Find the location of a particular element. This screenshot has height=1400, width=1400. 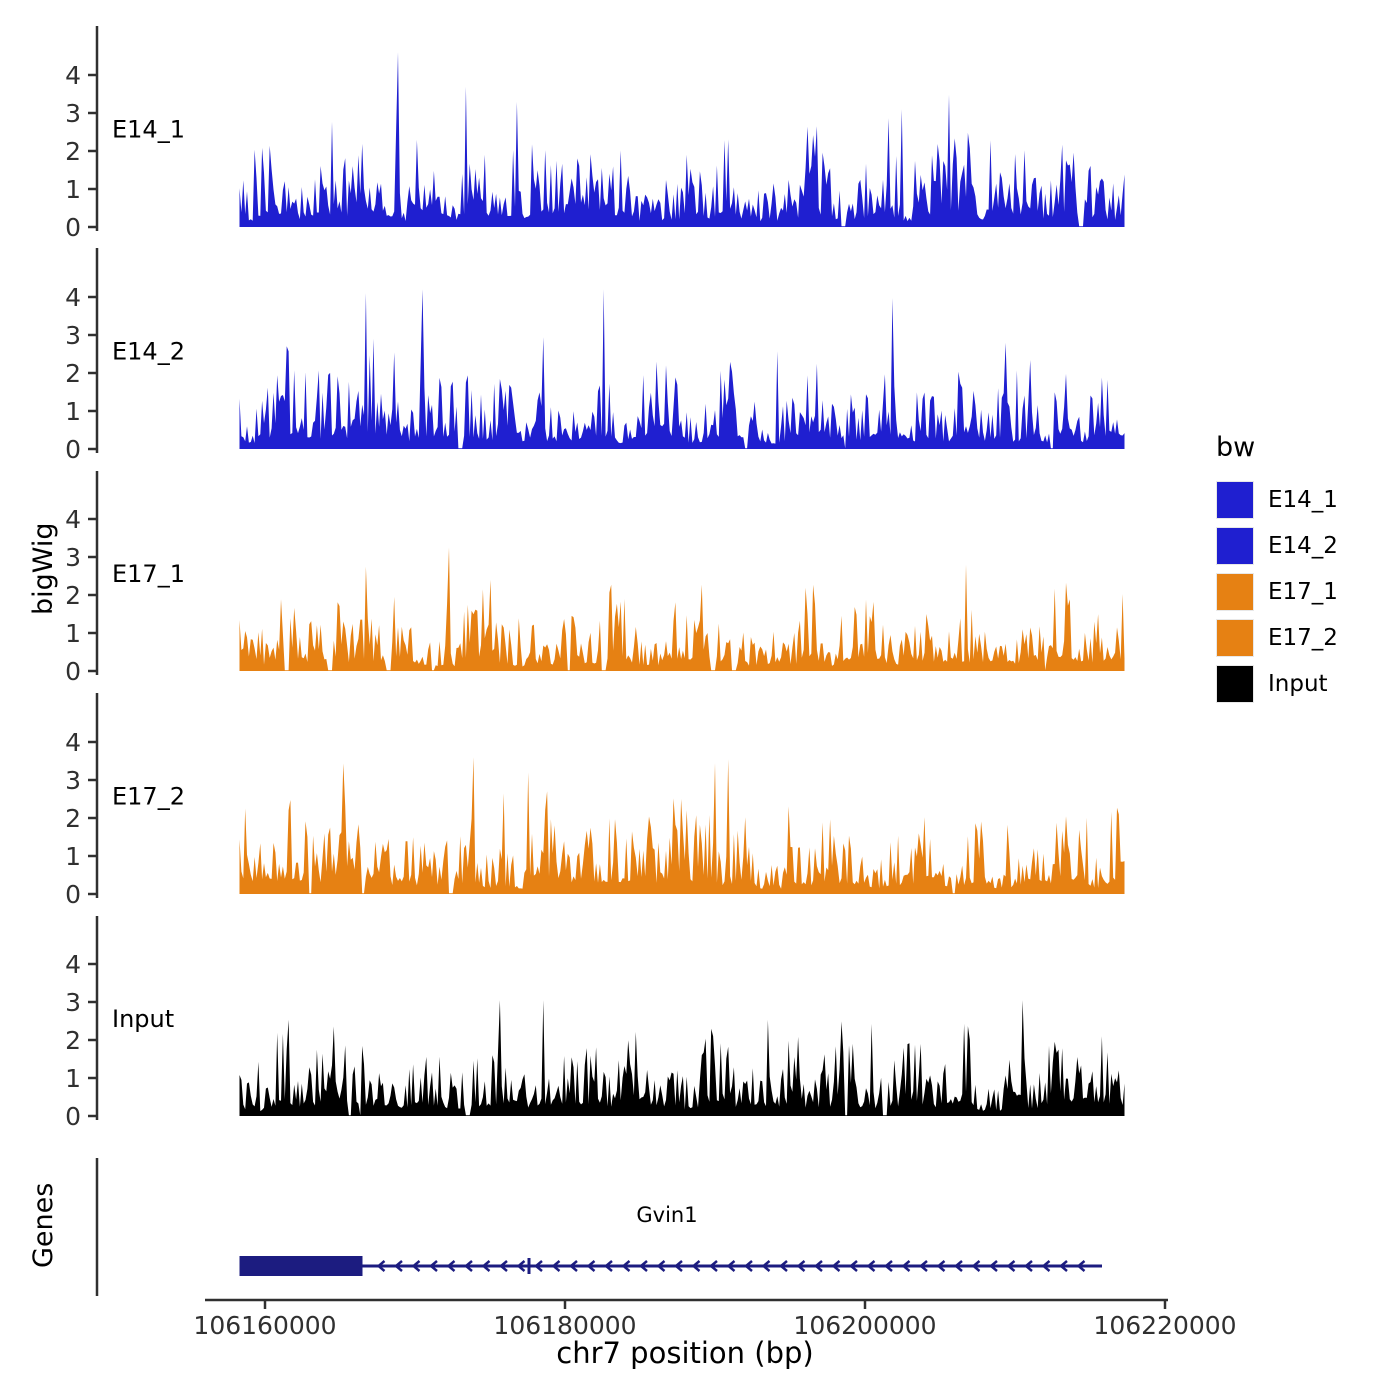

track-label: E14_1 is located at coordinates (148, 130).